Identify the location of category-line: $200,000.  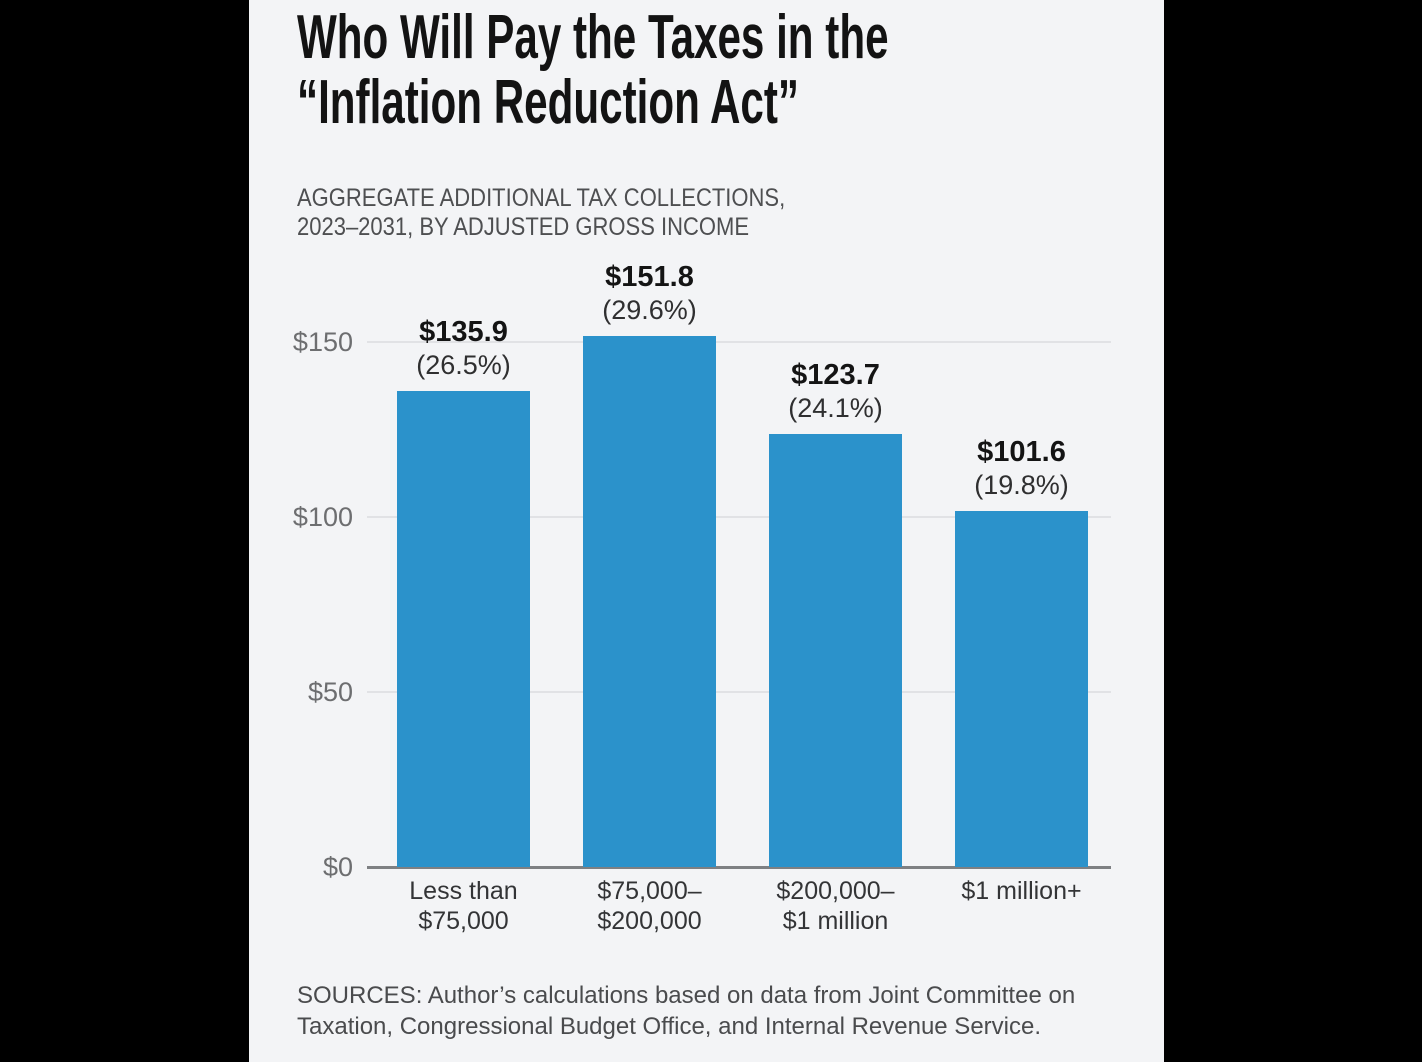
(649, 921).